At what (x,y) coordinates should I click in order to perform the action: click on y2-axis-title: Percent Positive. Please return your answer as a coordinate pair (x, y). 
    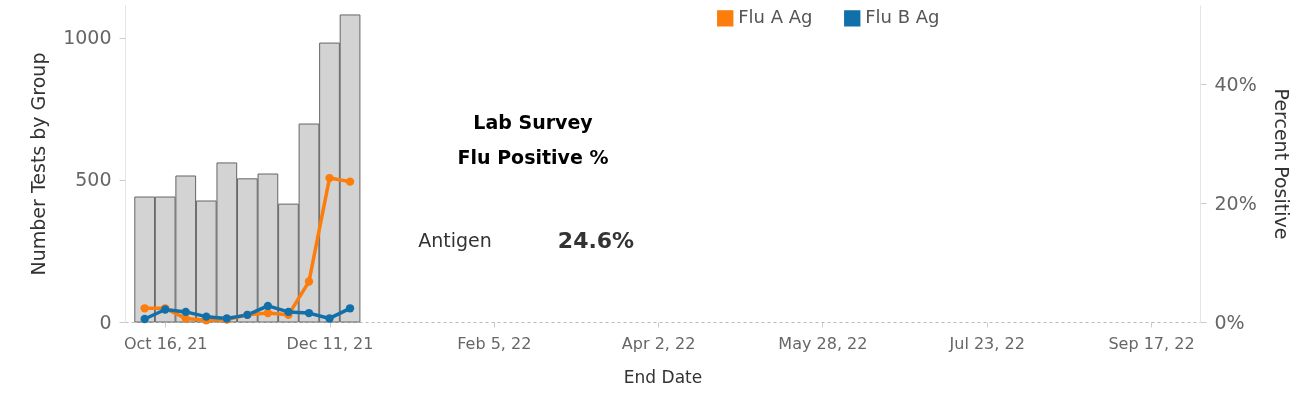
    Looking at the image, I should click on (1281, 164).